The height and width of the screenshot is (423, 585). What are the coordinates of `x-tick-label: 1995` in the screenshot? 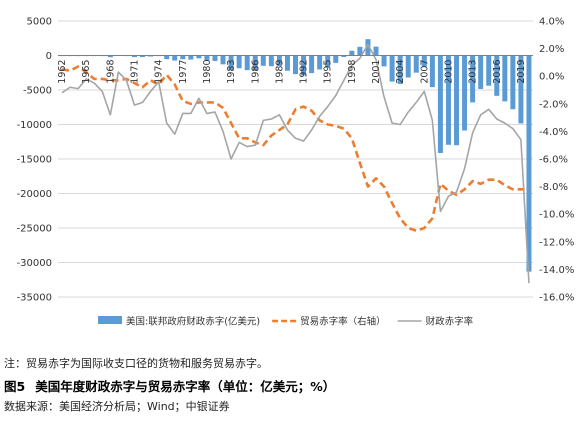 It's located at (328, 71).